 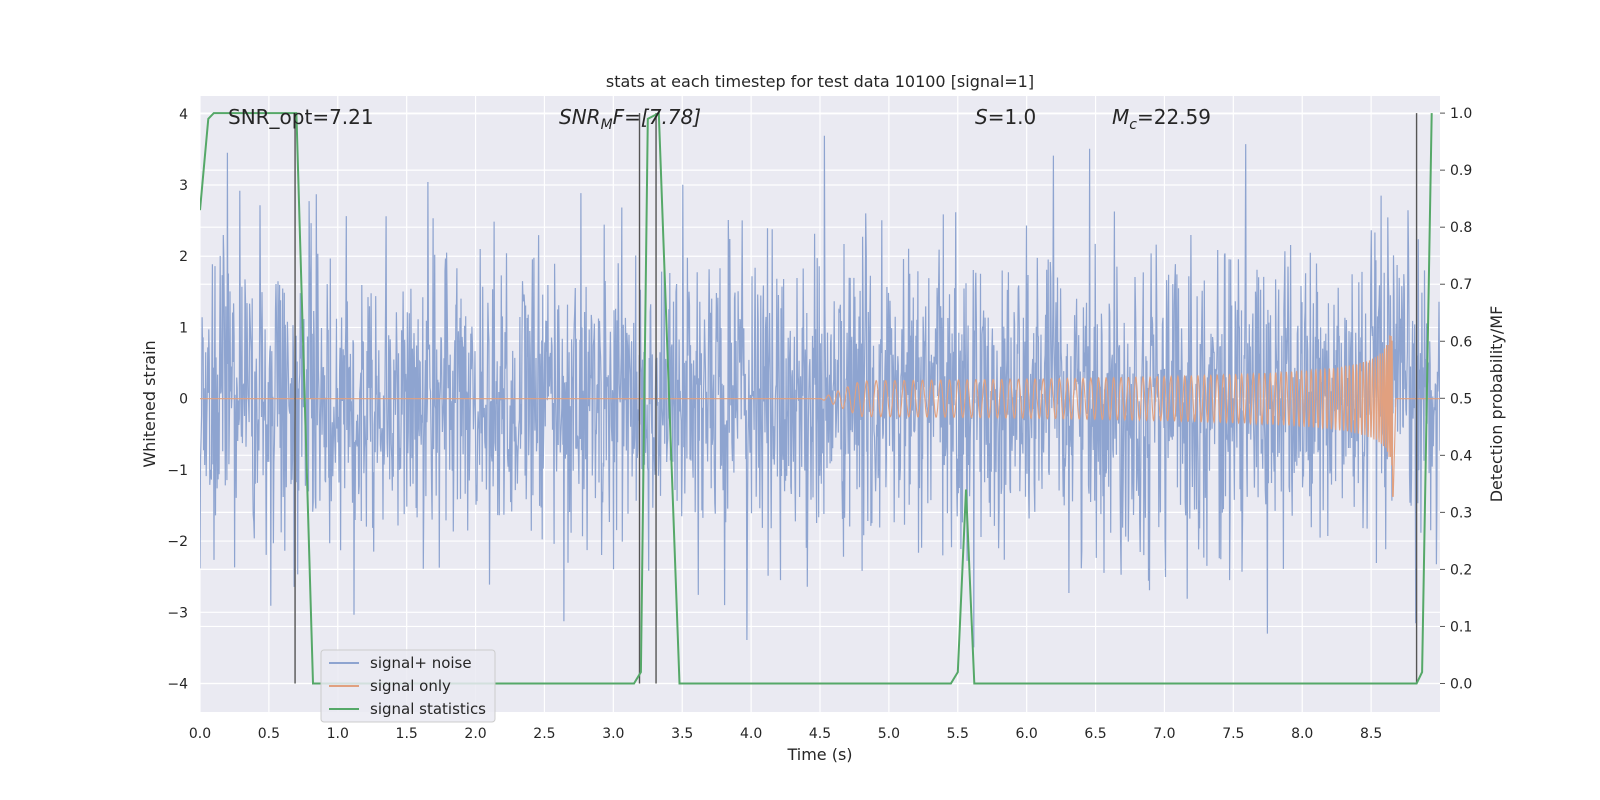 I want to click on x-tick-label: 3.5, so click(x=682, y=734).